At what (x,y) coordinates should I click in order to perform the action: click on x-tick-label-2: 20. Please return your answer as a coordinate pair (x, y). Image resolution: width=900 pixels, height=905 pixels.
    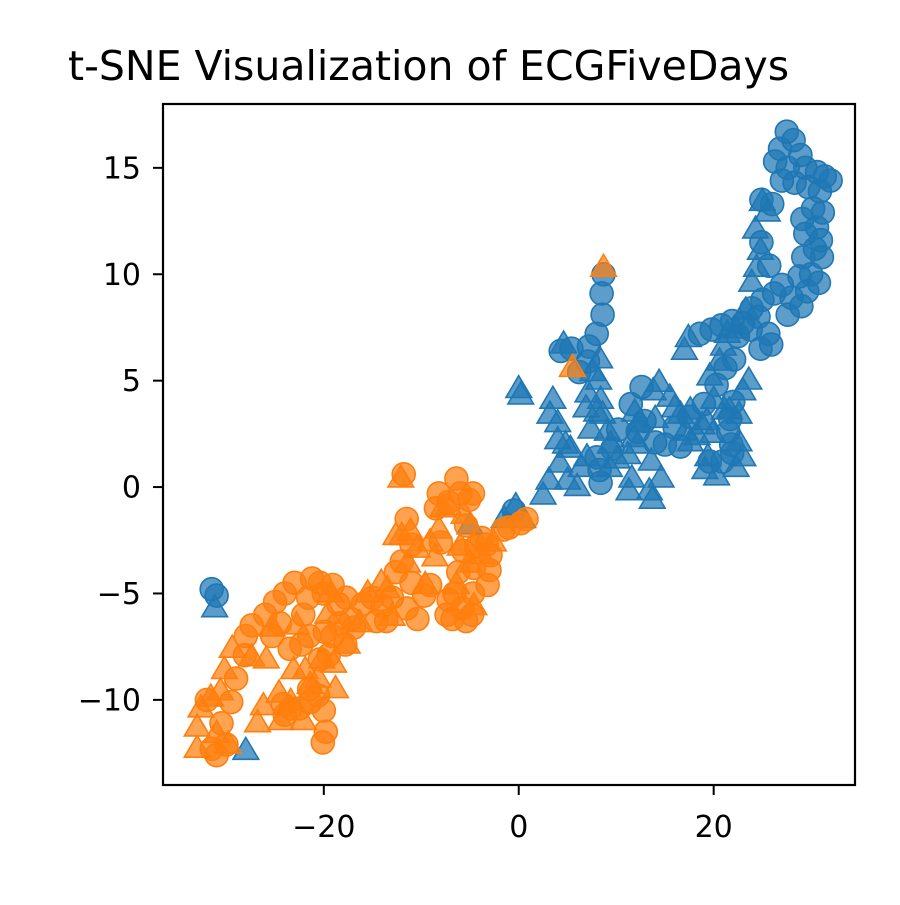
    Looking at the image, I should click on (714, 827).